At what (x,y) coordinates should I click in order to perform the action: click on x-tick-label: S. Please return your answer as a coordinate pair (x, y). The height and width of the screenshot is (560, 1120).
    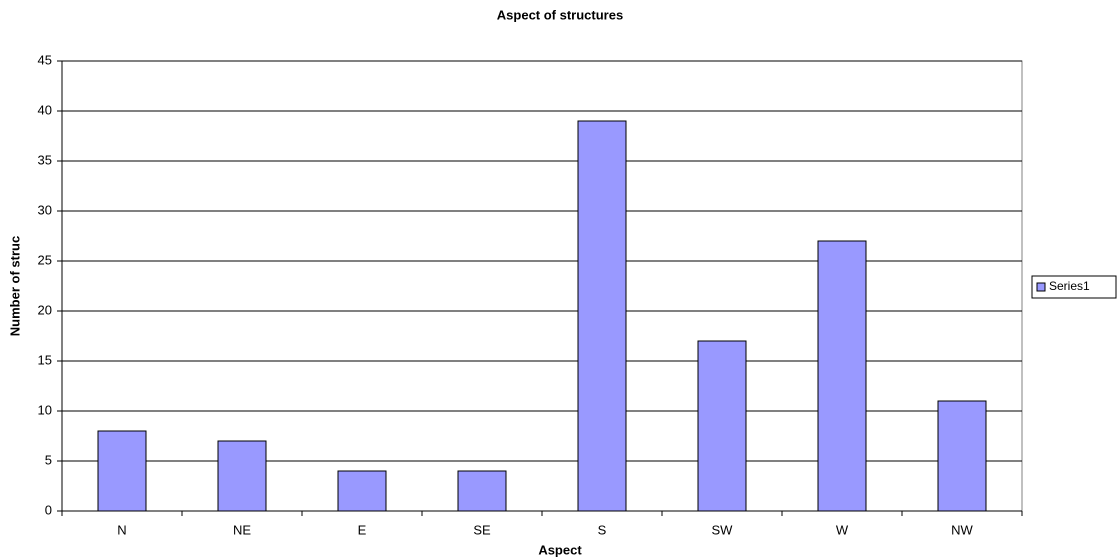
    Looking at the image, I should click on (602, 529).